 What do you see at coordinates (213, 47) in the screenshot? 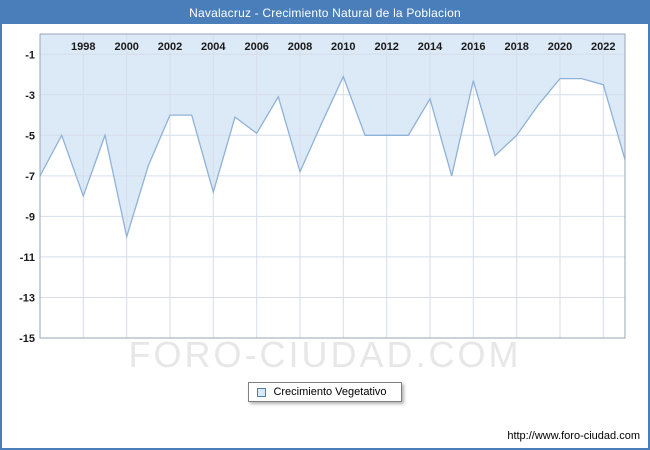
I see `svg-text: 2004` at bounding box center [213, 47].